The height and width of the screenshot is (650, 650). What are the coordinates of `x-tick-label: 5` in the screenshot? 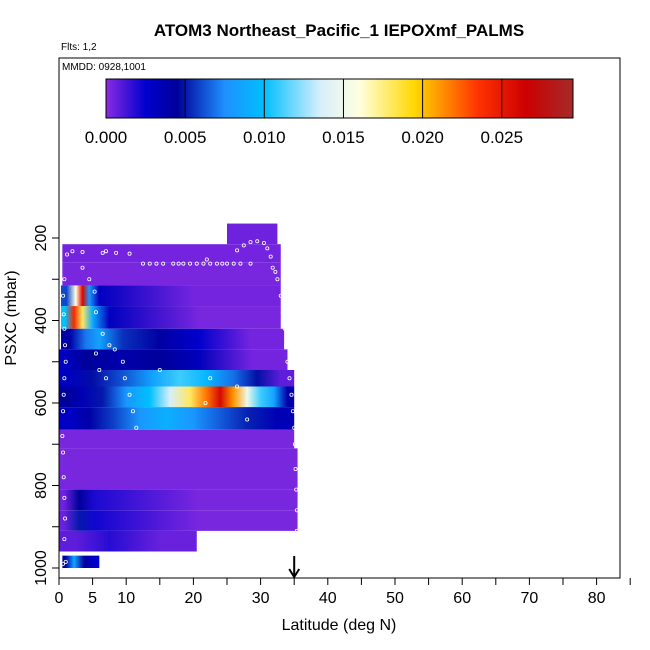 It's located at (92, 598).